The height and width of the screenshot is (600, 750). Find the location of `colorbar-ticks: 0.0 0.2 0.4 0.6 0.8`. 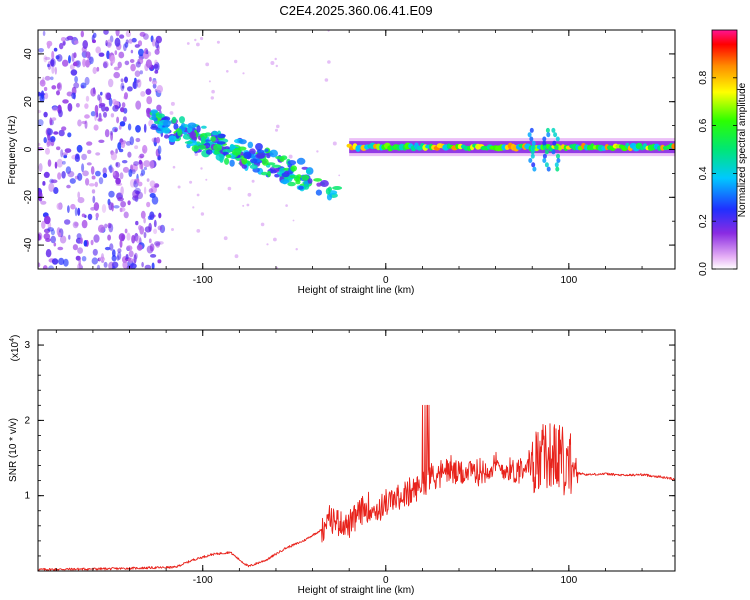

colorbar-ticks: 0.0 0.2 0.4 0.6 0.8 is located at coordinates (717, 173).